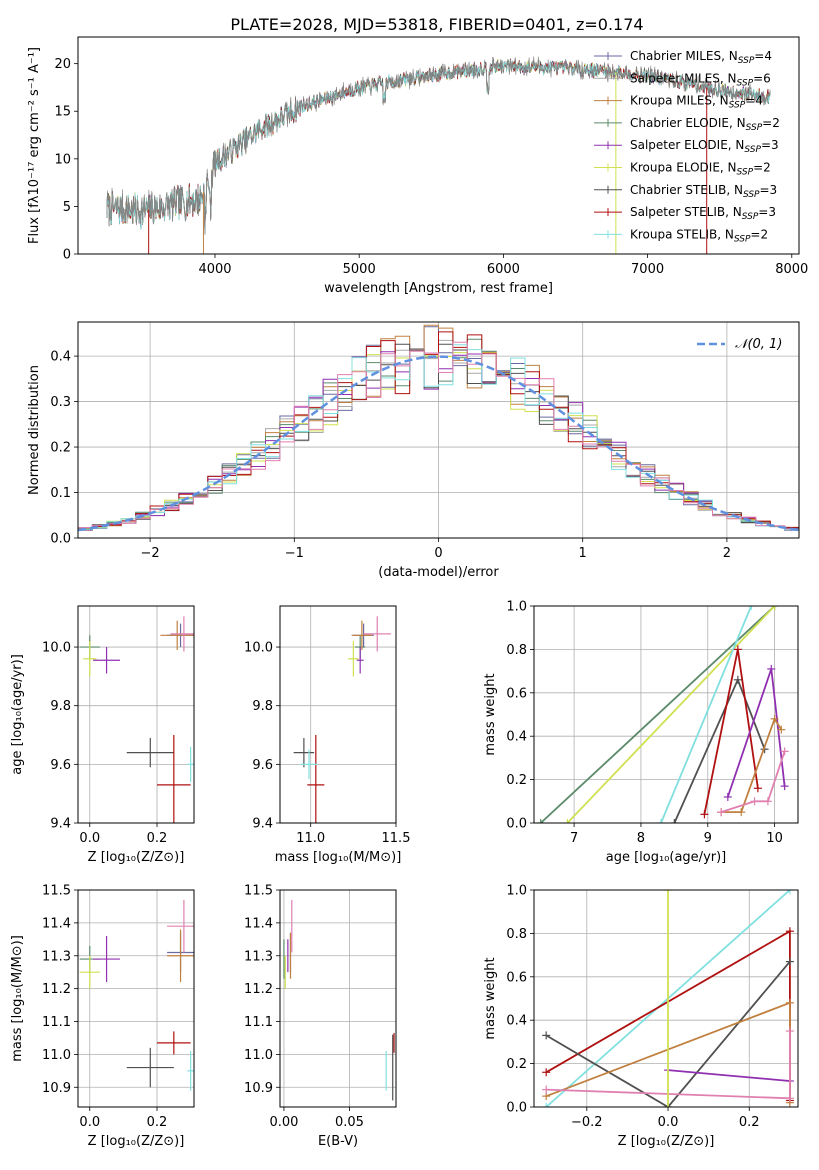 This screenshot has height=1170, width=819. I want to click on y-tick-label: 1.0, so click(516, 607).